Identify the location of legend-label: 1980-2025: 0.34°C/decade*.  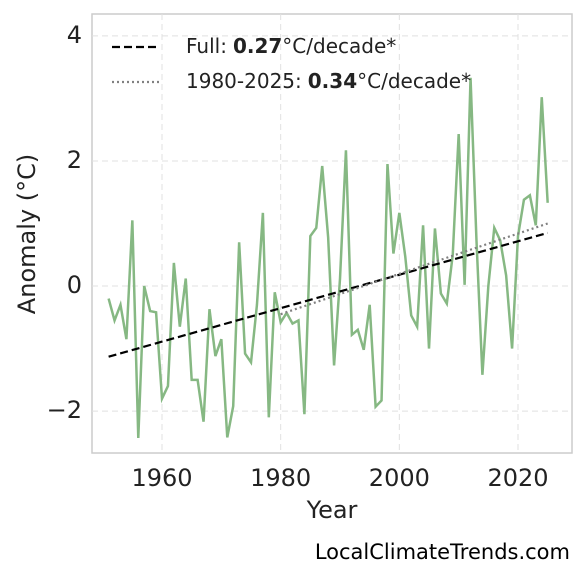
(328, 81).